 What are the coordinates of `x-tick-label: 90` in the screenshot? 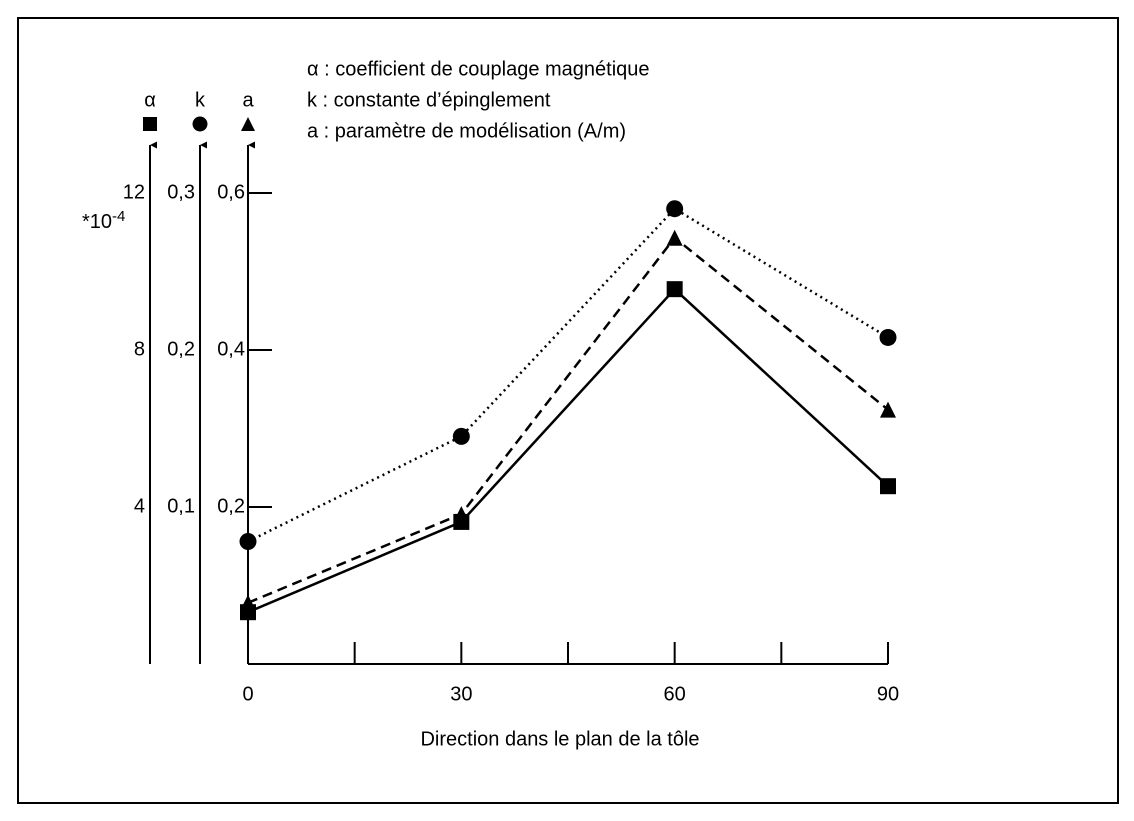 It's located at (888, 694).